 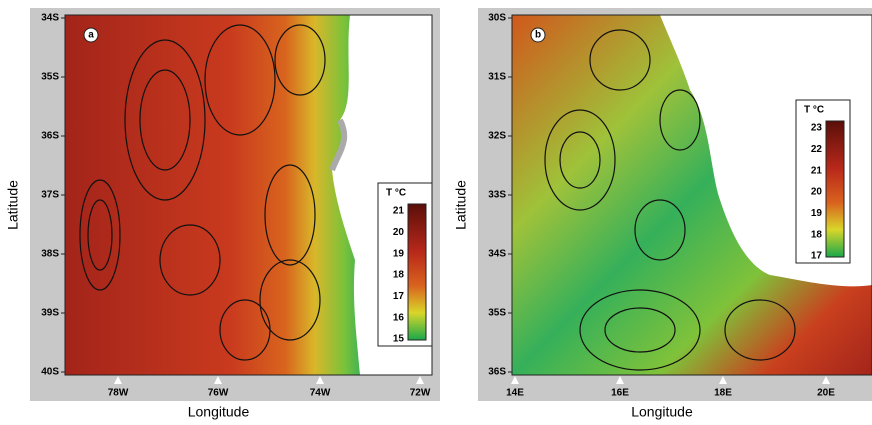 What do you see at coordinates (817, 149) in the screenshot?
I see `colorbar-tick-label: 22` at bounding box center [817, 149].